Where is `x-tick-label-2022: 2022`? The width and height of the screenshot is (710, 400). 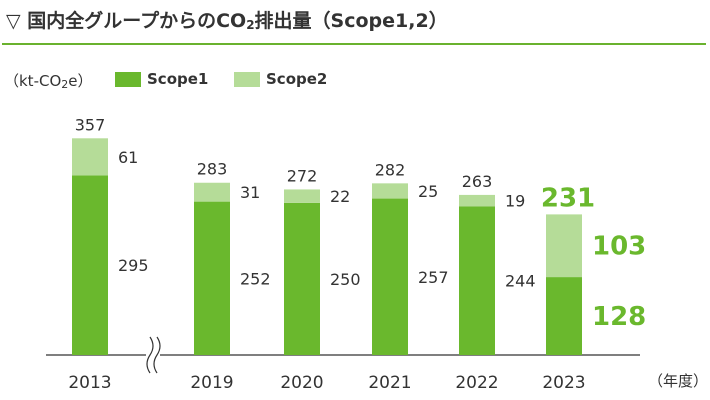 x-tick-label-2022: 2022 is located at coordinates (476, 383).